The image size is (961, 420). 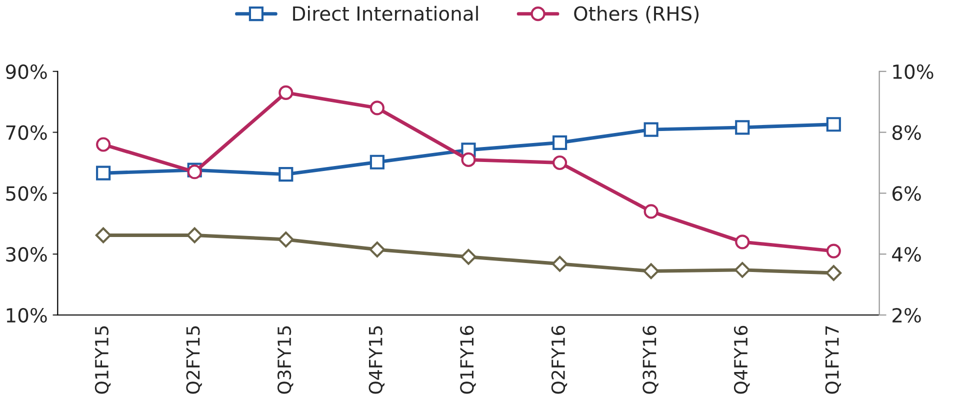 What do you see at coordinates (285, 360) in the screenshot?
I see `x-tick-label: Q3FY15` at bounding box center [285, 360].